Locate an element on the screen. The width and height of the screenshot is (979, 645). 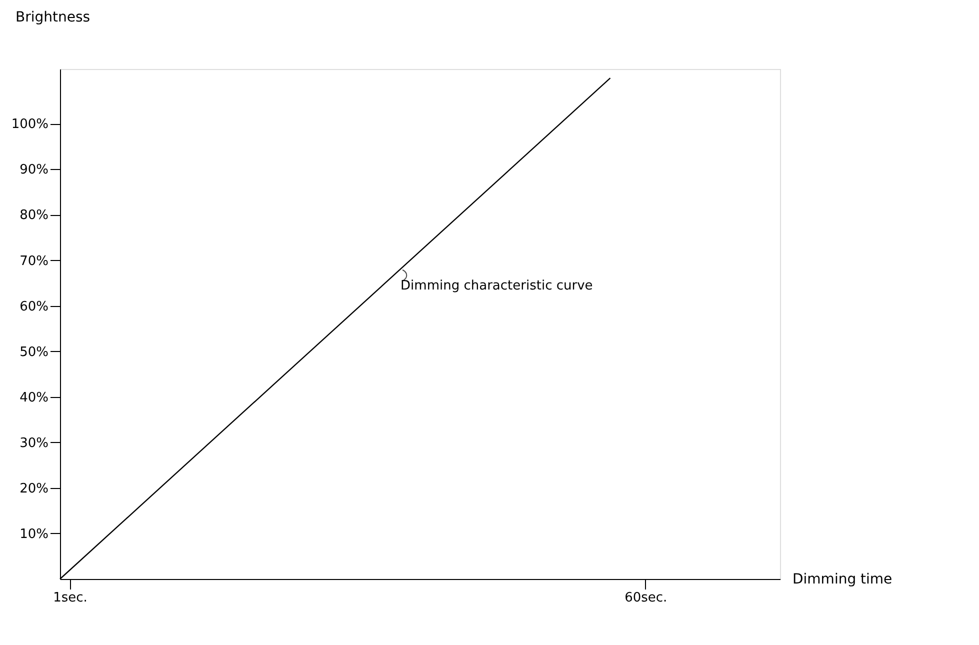
x-tick-label: 60sec. is located at coordinates (646, 598).